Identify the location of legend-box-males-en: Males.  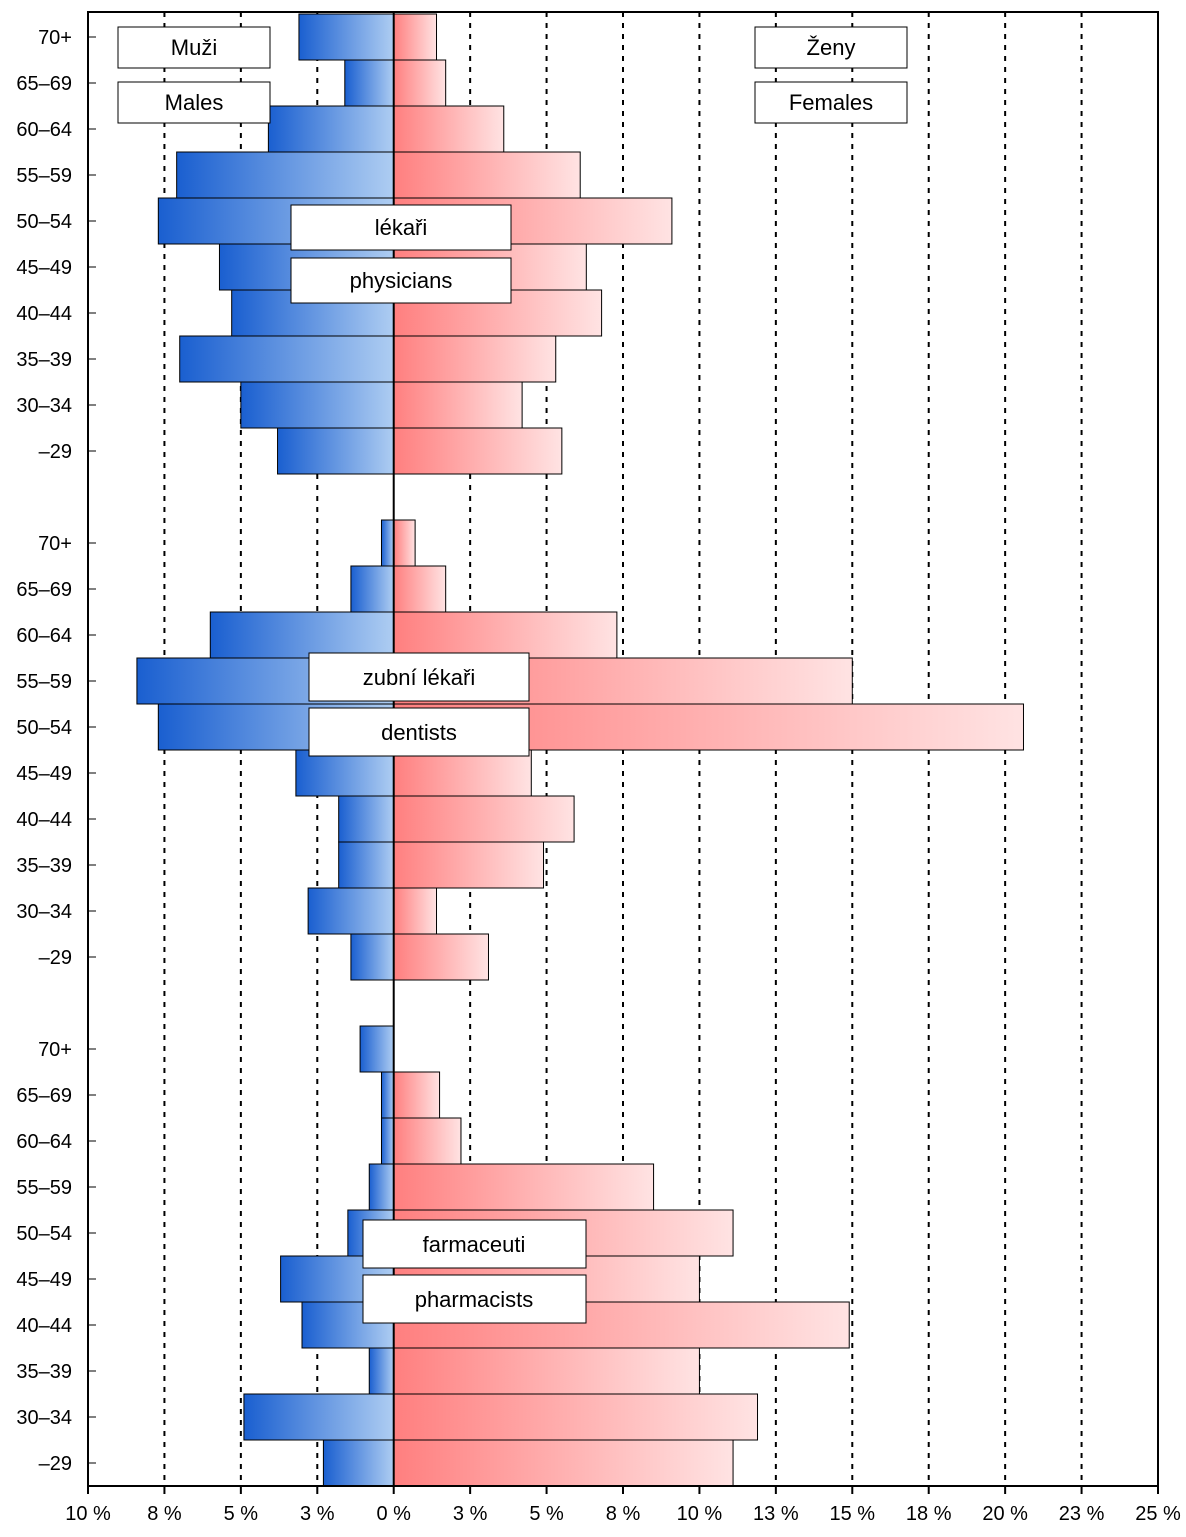
(194, 102).